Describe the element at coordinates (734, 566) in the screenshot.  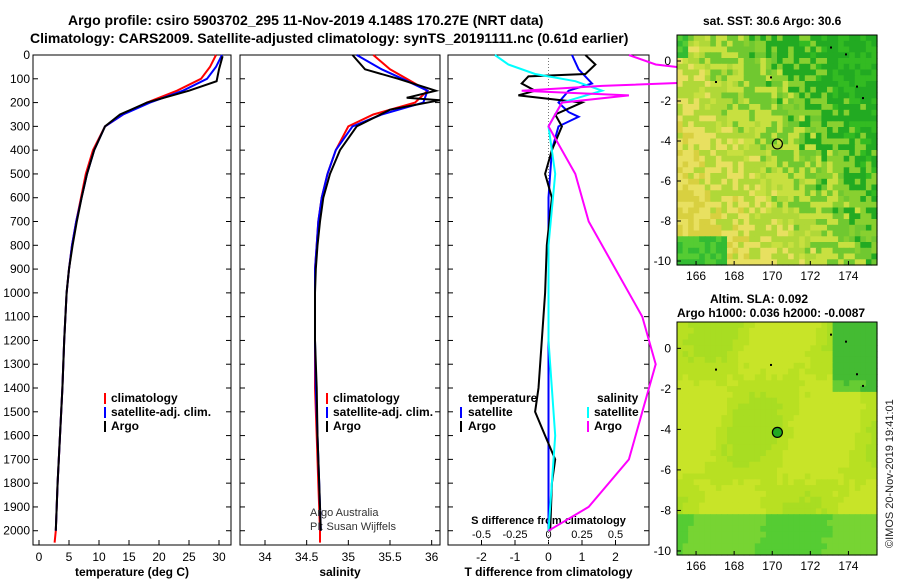
I see `map-x-tick-label: 168` at that location.